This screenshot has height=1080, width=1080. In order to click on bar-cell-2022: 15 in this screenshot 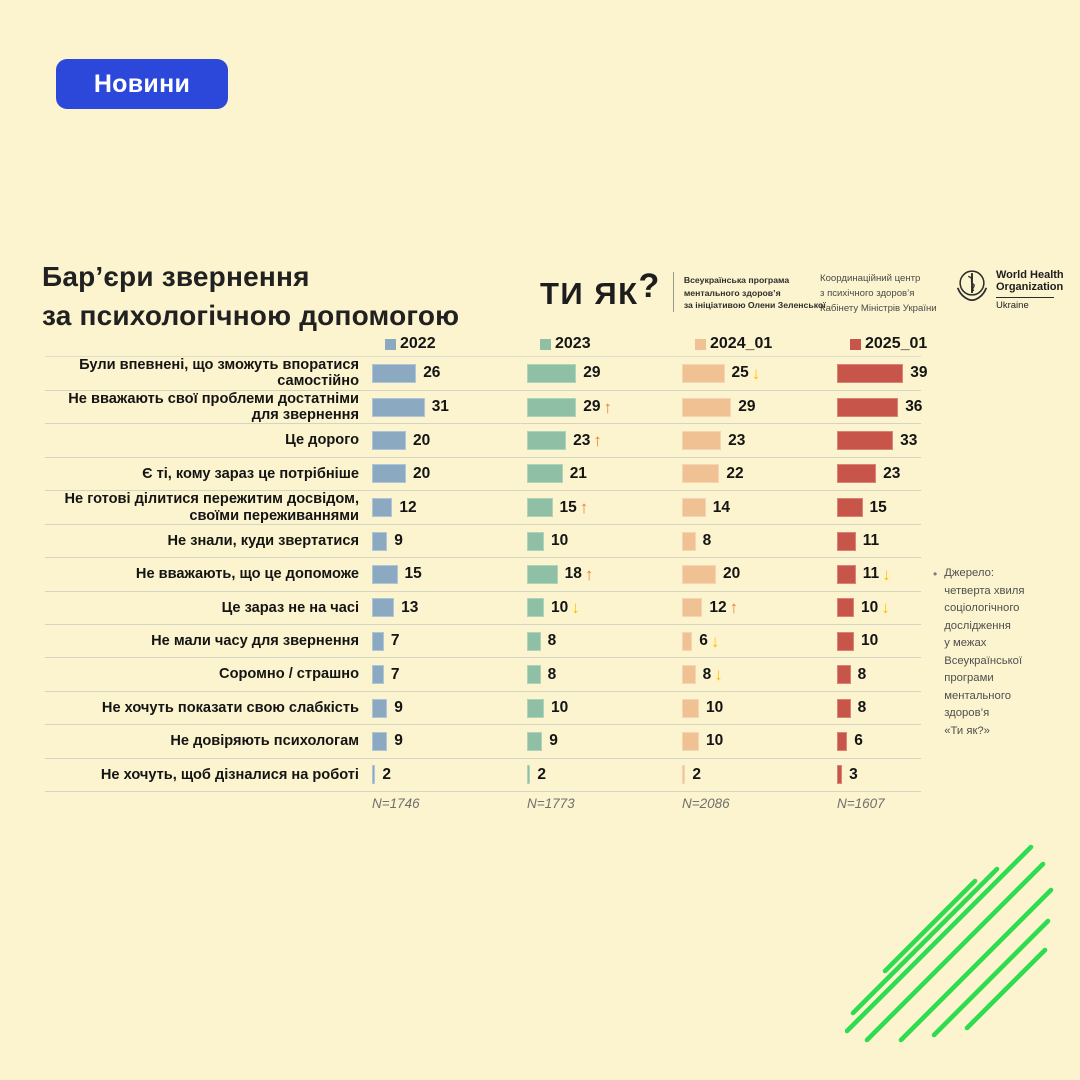, I will do `click(449, 574)`.